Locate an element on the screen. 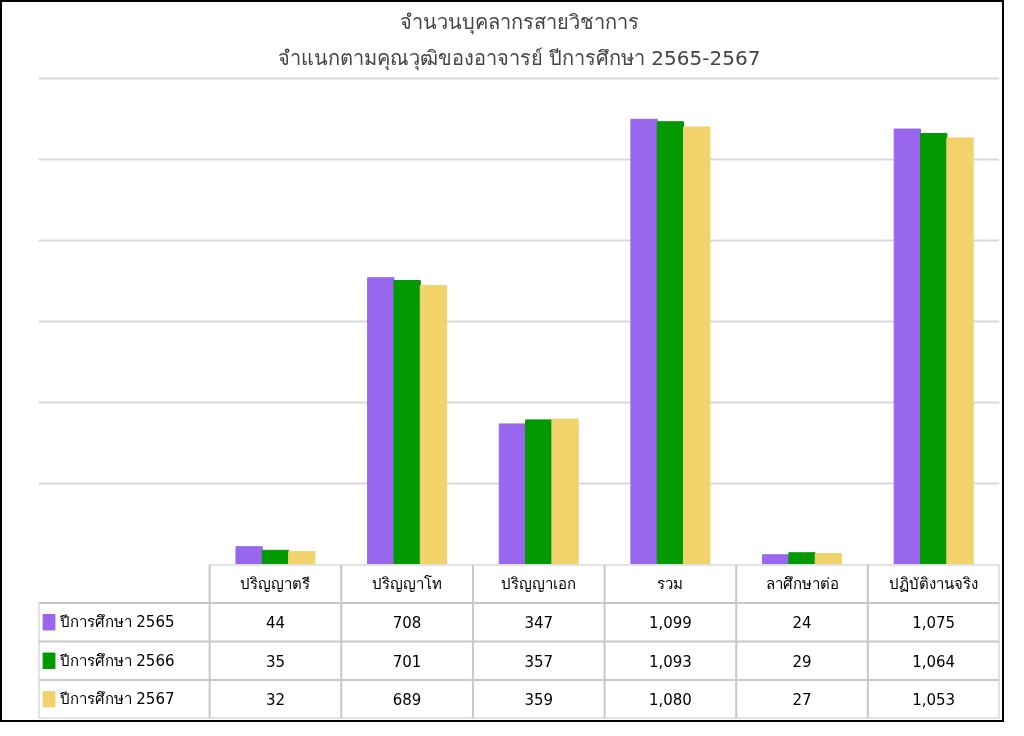 The image size is (1024, 736). data-label: 29 is located at coordinates (802, 661).